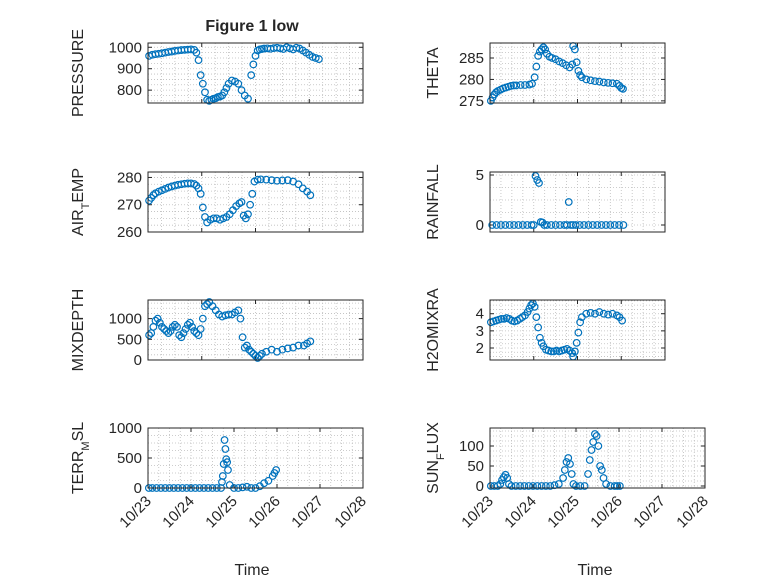 Image resolution: width=778 pixels, height=588 pixels. Describe the element at coordinates (480, 314) in the screenshot. I see `y-tick-label: 4` at that location.